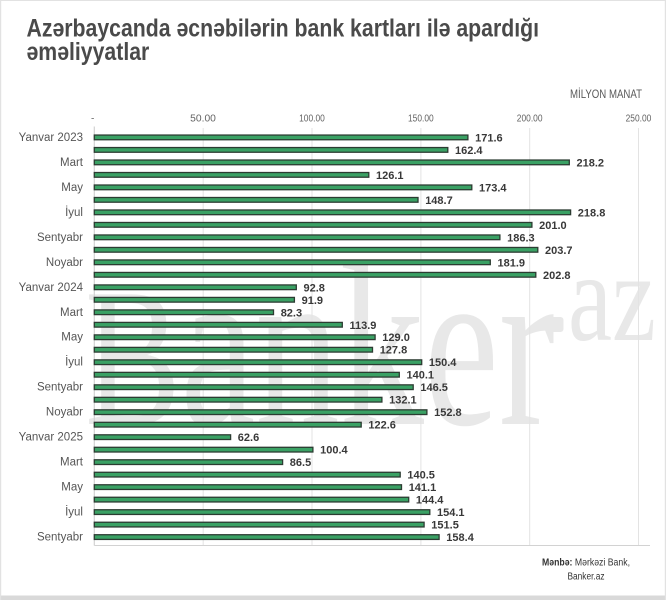 This screenshot has width=666, height=600. I want to click on svg-text: 140.1, so click(421, 376).